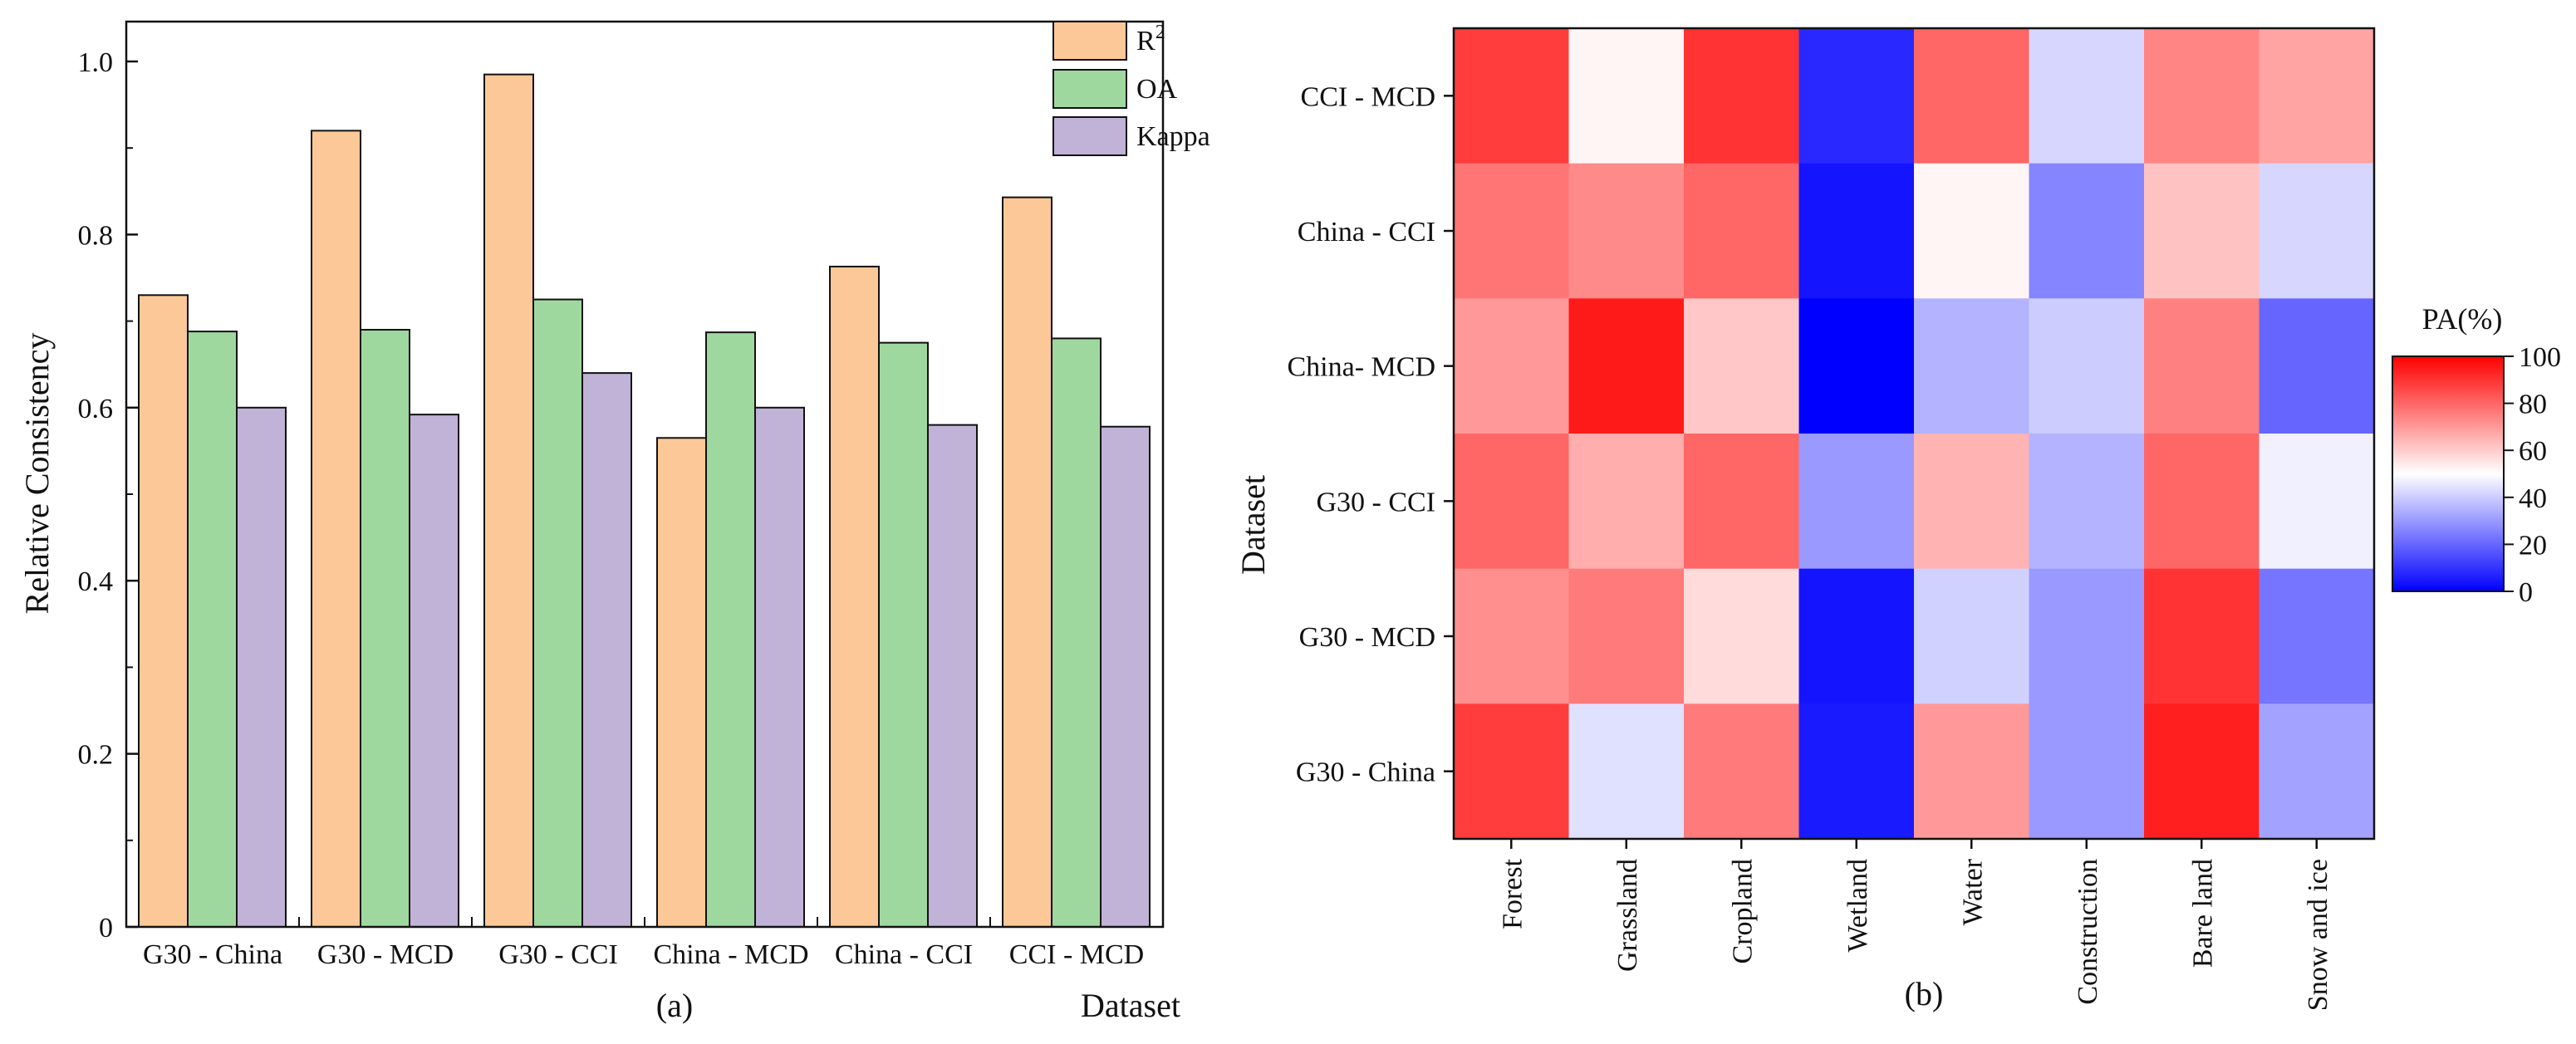  What do you see at coordinates (1253, 525) in the screenshot?
I see `heatmap-ylabel: Dataset` at bounding box center [1253, 525].